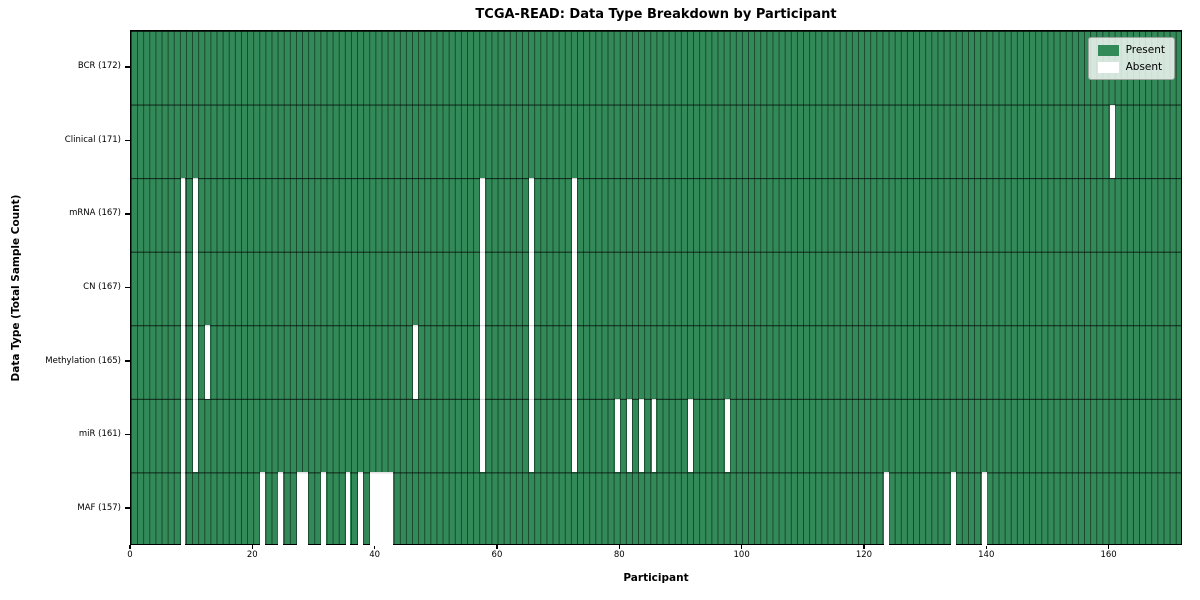 This screenshot has width=1200, height=600. What do you see at coordinates (99, 66) in the screenshot?
I see `y-tick-label: BCR (172)` at bounding box center [99, 66].